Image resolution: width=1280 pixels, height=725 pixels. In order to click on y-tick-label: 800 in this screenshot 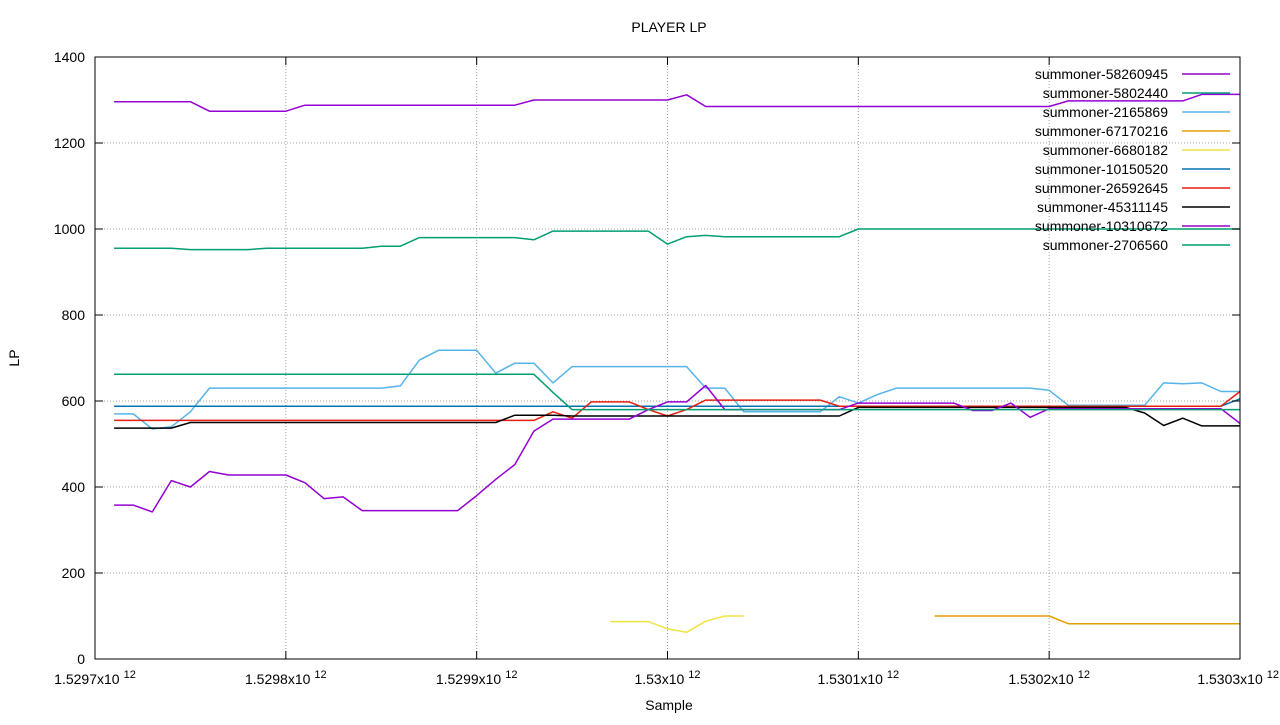, I will do `click(74, 315)`.